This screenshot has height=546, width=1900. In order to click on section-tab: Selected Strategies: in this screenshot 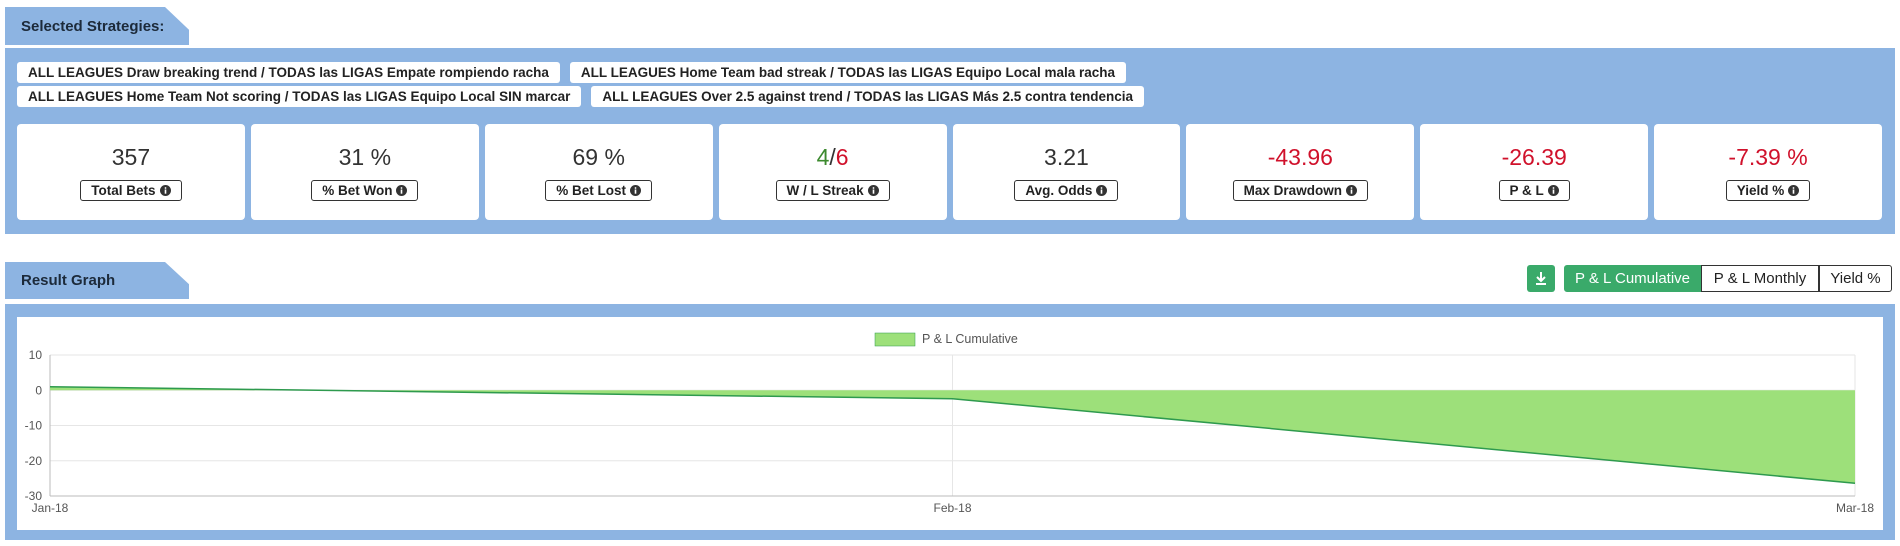, I will do `click(97, 26)`.